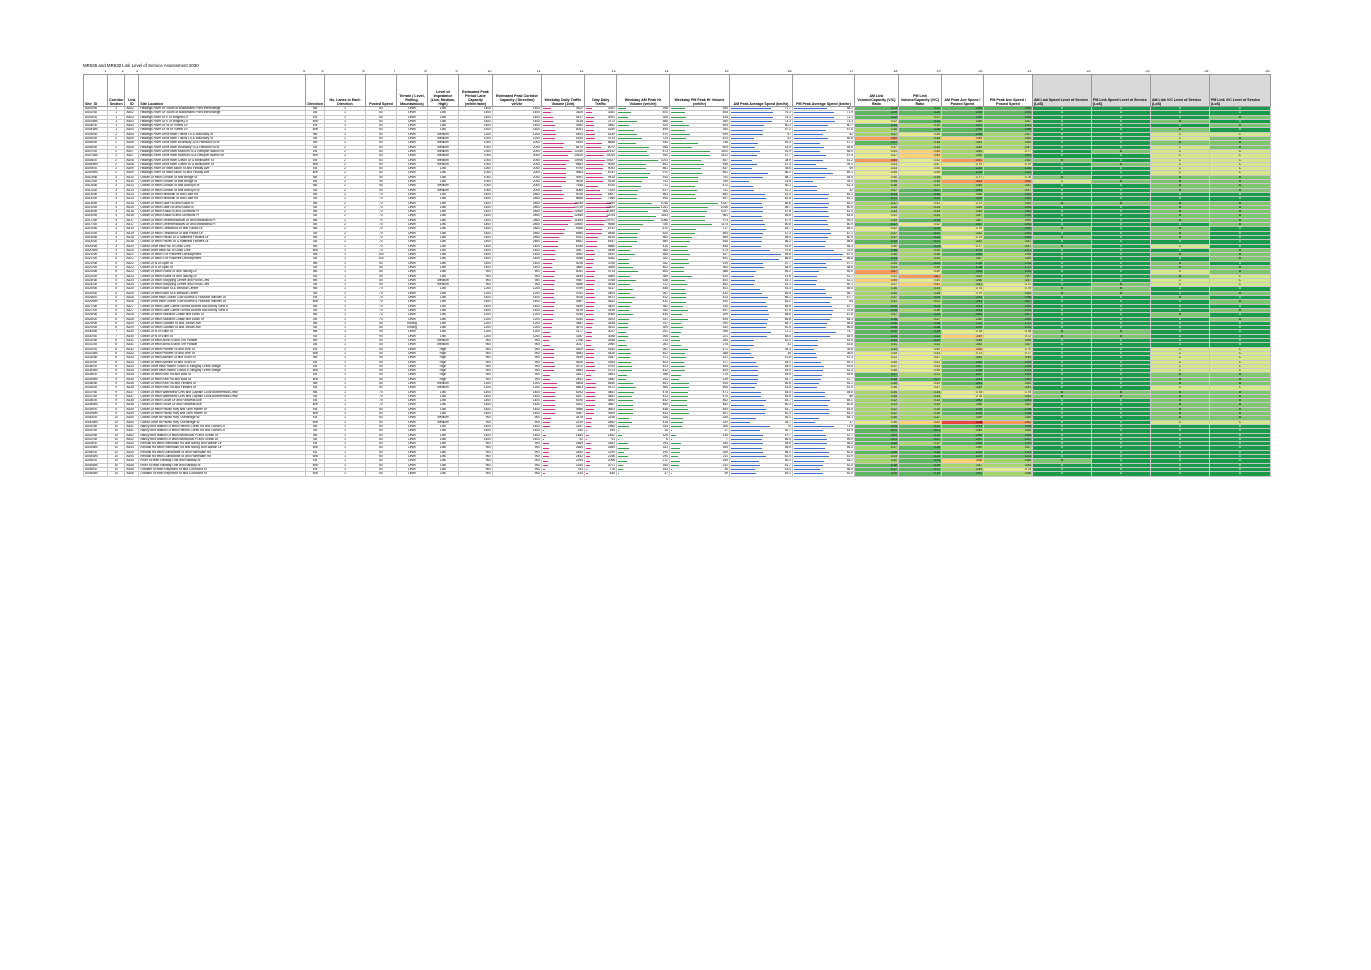 Image resolution: width=1371 pixels, height=970 pixels. Describe the element at coordinates (1239, 90) in the screenshot. I see `column-header: PM Link V/C Level of Service (LoS)` at that location.